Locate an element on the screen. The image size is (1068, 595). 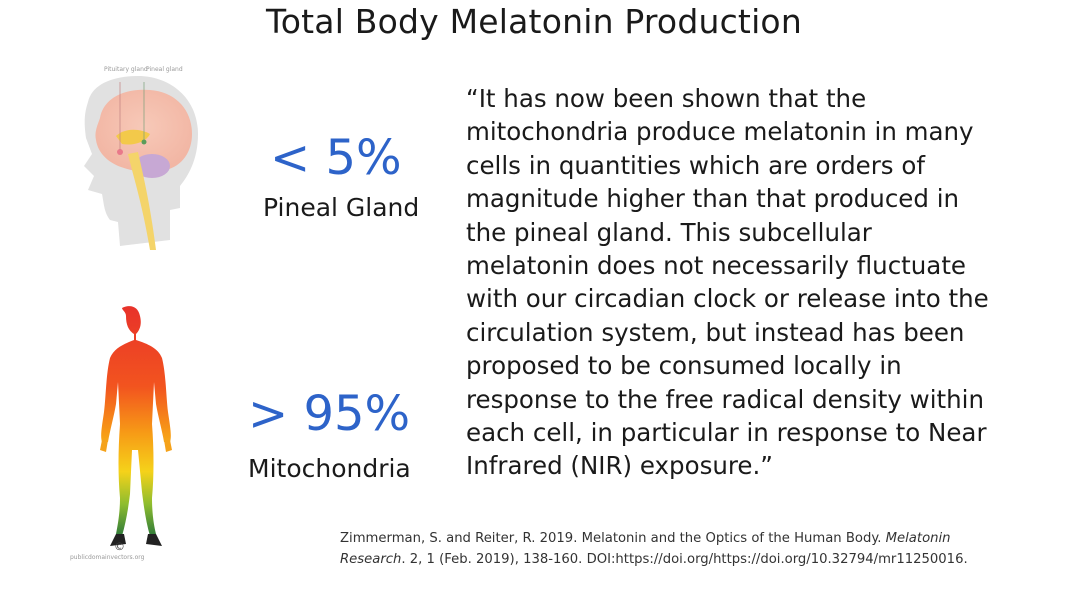
pineal-gland-label: Pineal Gland is located at coordinates (341, 207).